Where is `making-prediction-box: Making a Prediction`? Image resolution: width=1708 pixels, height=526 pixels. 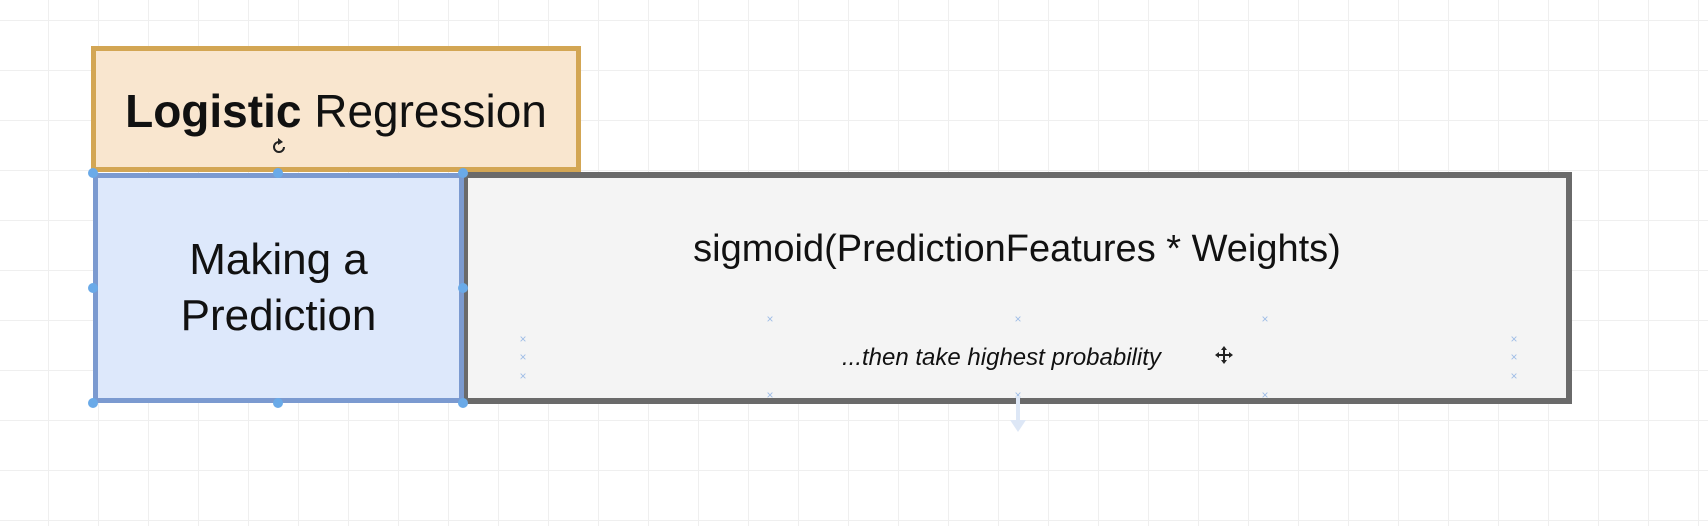
making-prediction-box: Making a Prediction is located at coordinates (278, 288).